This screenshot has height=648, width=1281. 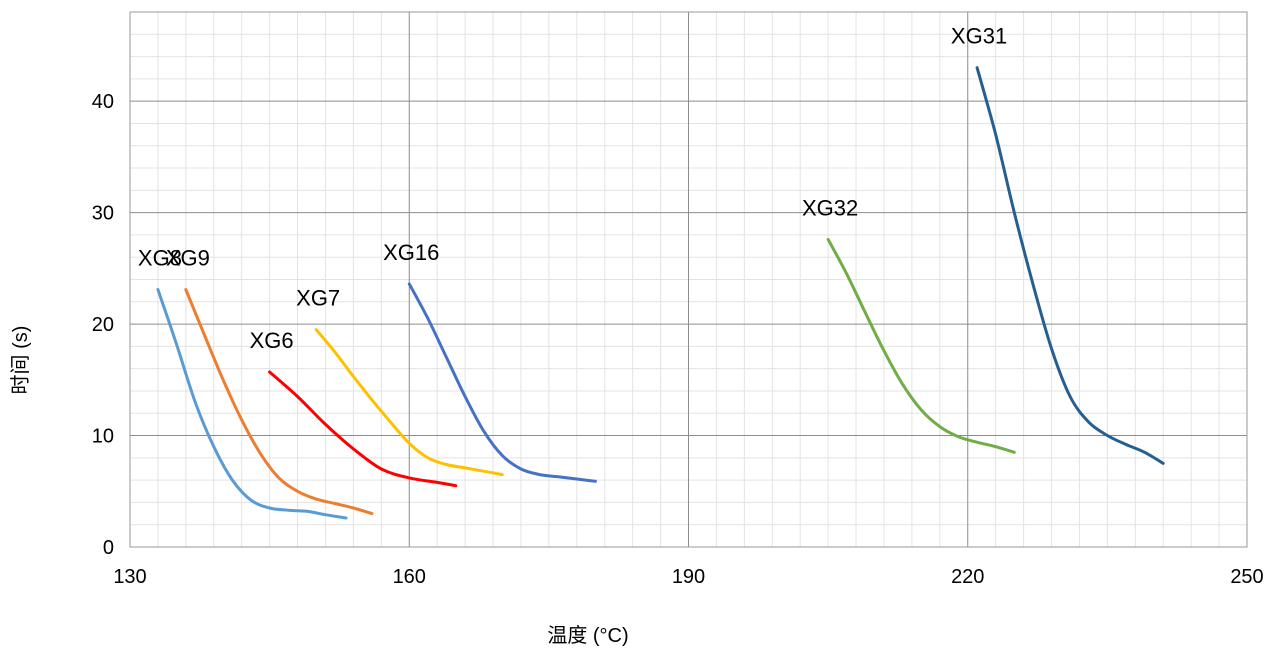 What do you see at coordinates (160, 258) in the screenshot?
I see `series-label-xg8: XG8` at bounding box center [160, 258].